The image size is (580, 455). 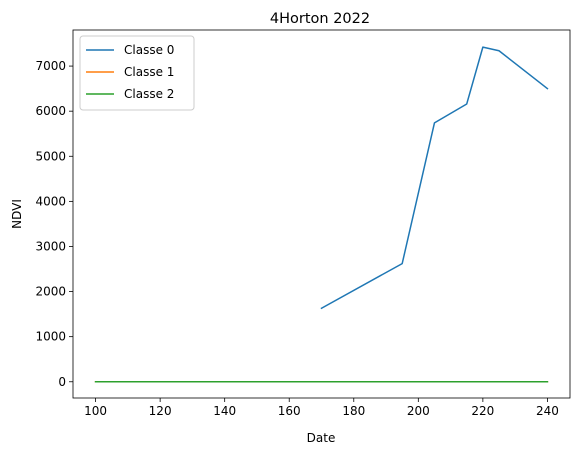 What do you see at coordinates (149, 94) in the screenshot?
I see `legend-label: Classe 2` at bounding box center [149, 94].